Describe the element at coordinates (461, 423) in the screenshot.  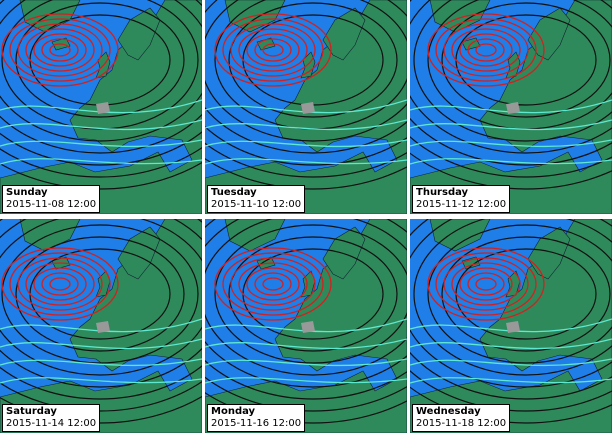
I see `timestamp: 2015-11-18 12:00` at that location.